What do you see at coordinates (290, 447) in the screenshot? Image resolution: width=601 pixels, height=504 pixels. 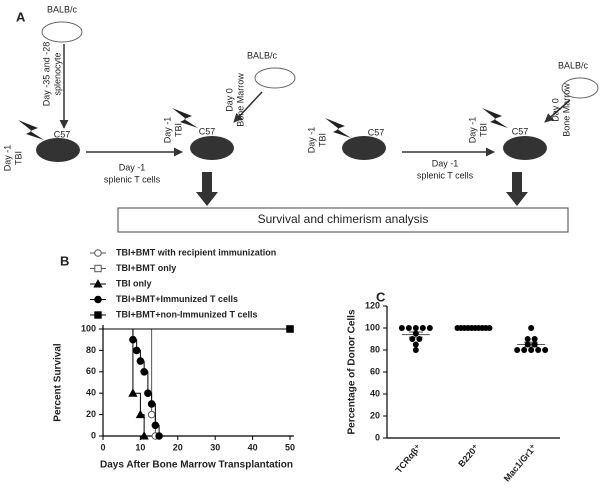 I see `x-tick-label: 50` at bounding box center [290, 447].